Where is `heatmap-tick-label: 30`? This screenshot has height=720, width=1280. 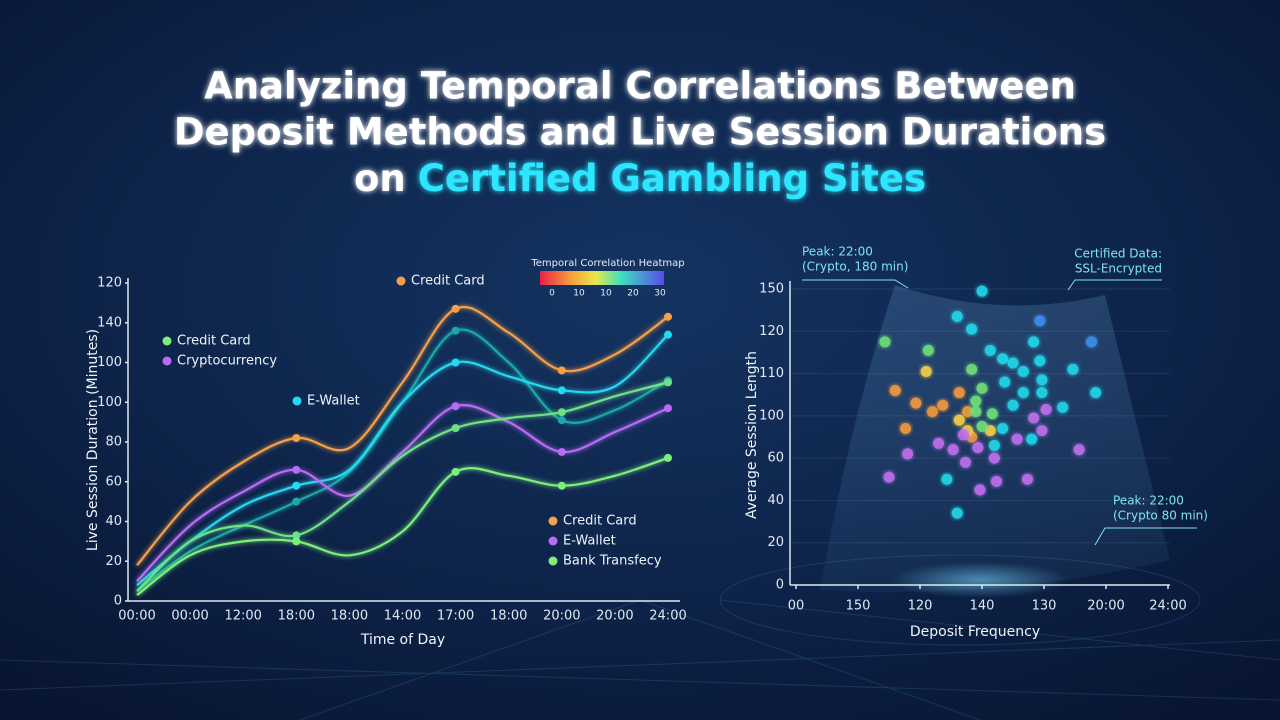
heatmap-tick-label: 30 is located at coordinates (660, 294).